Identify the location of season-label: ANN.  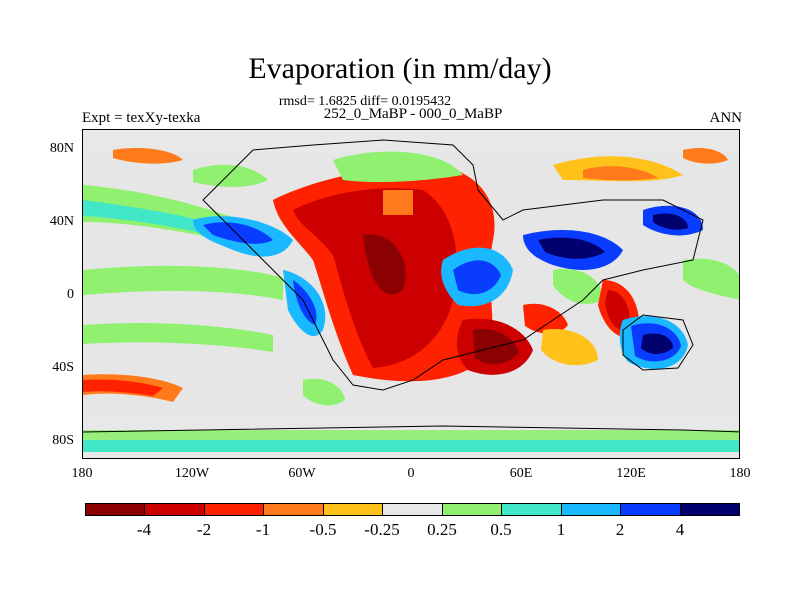
(726, 118).